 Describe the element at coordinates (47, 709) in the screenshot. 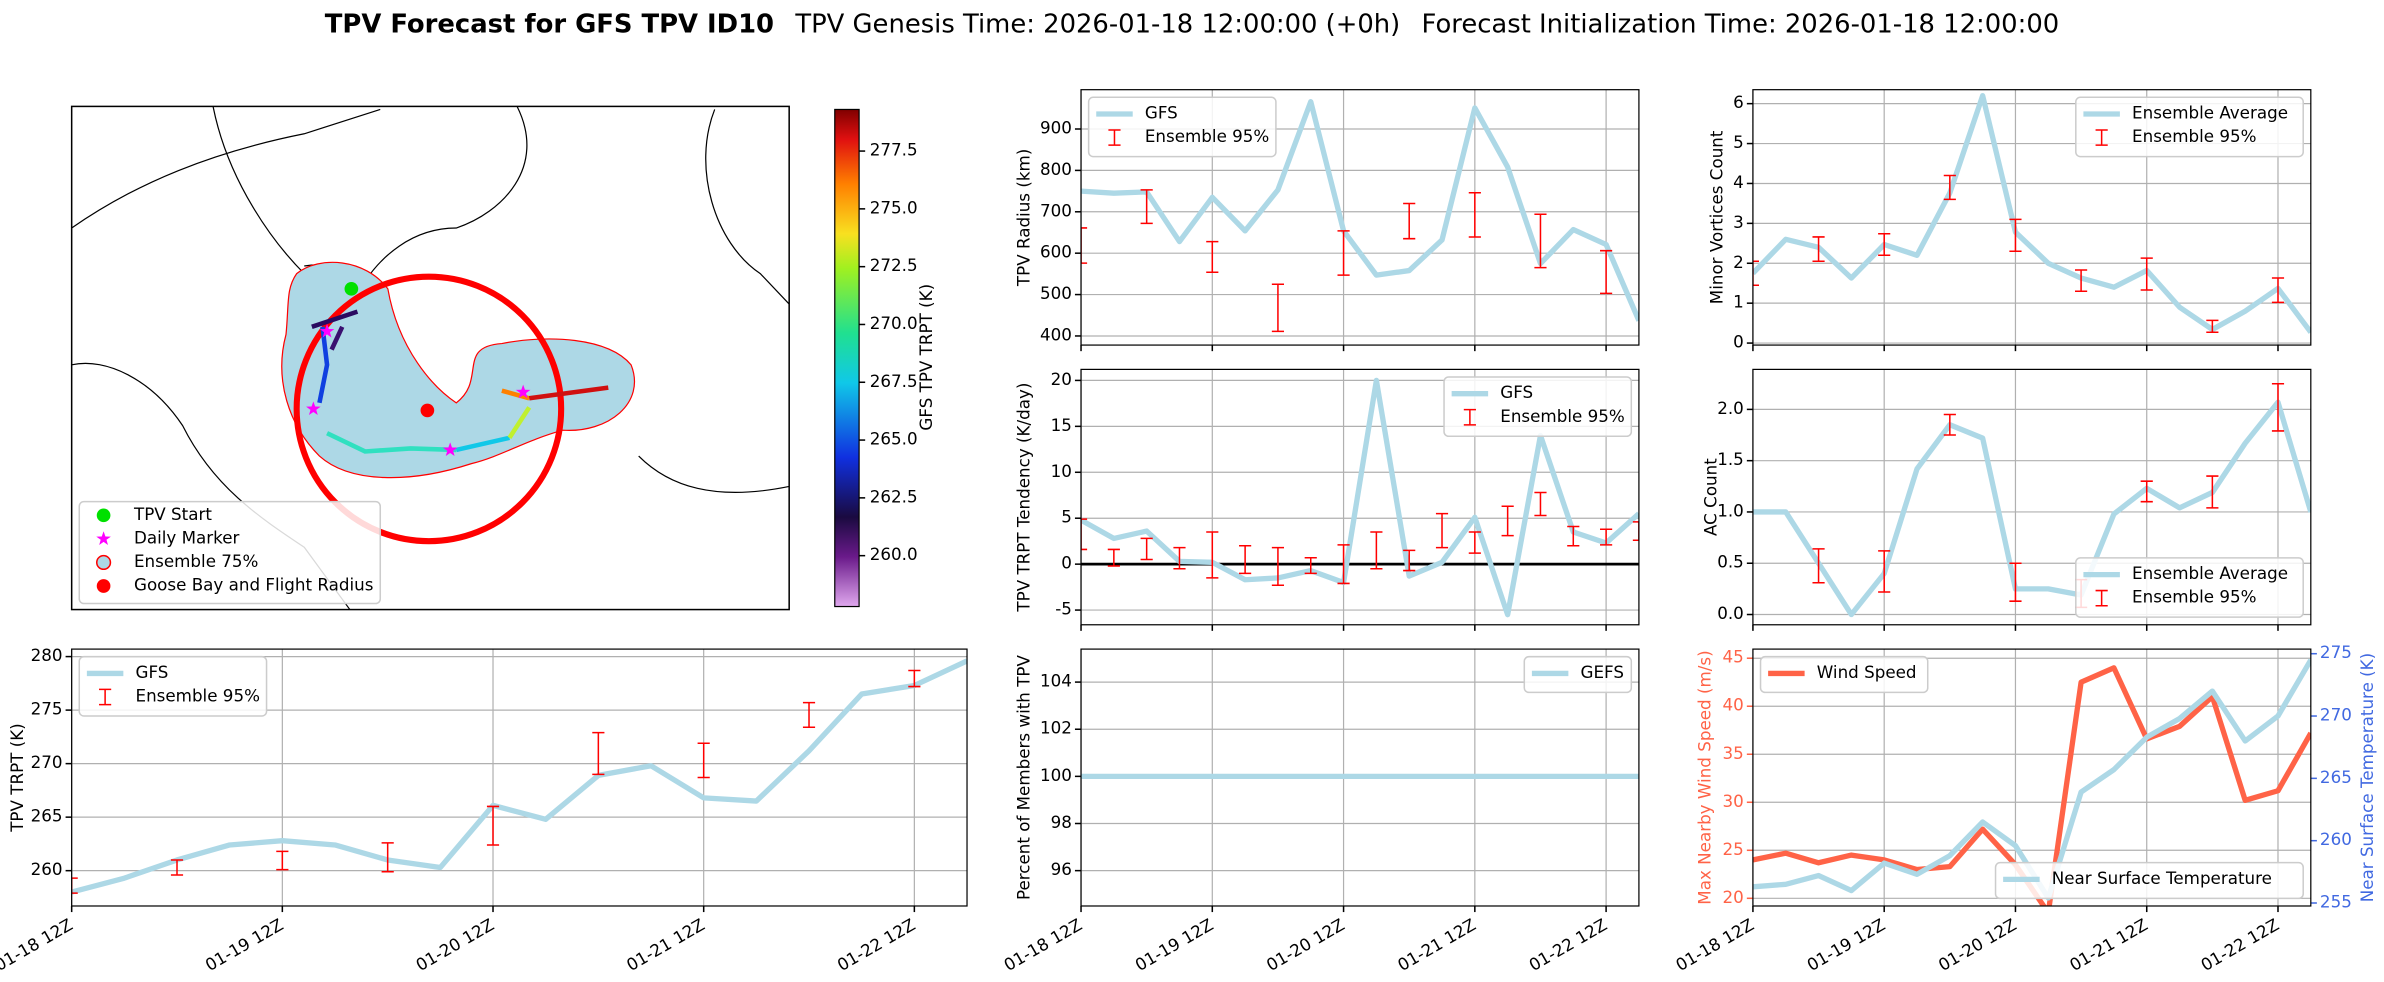

I see `y-tick-label: 275` at that location.